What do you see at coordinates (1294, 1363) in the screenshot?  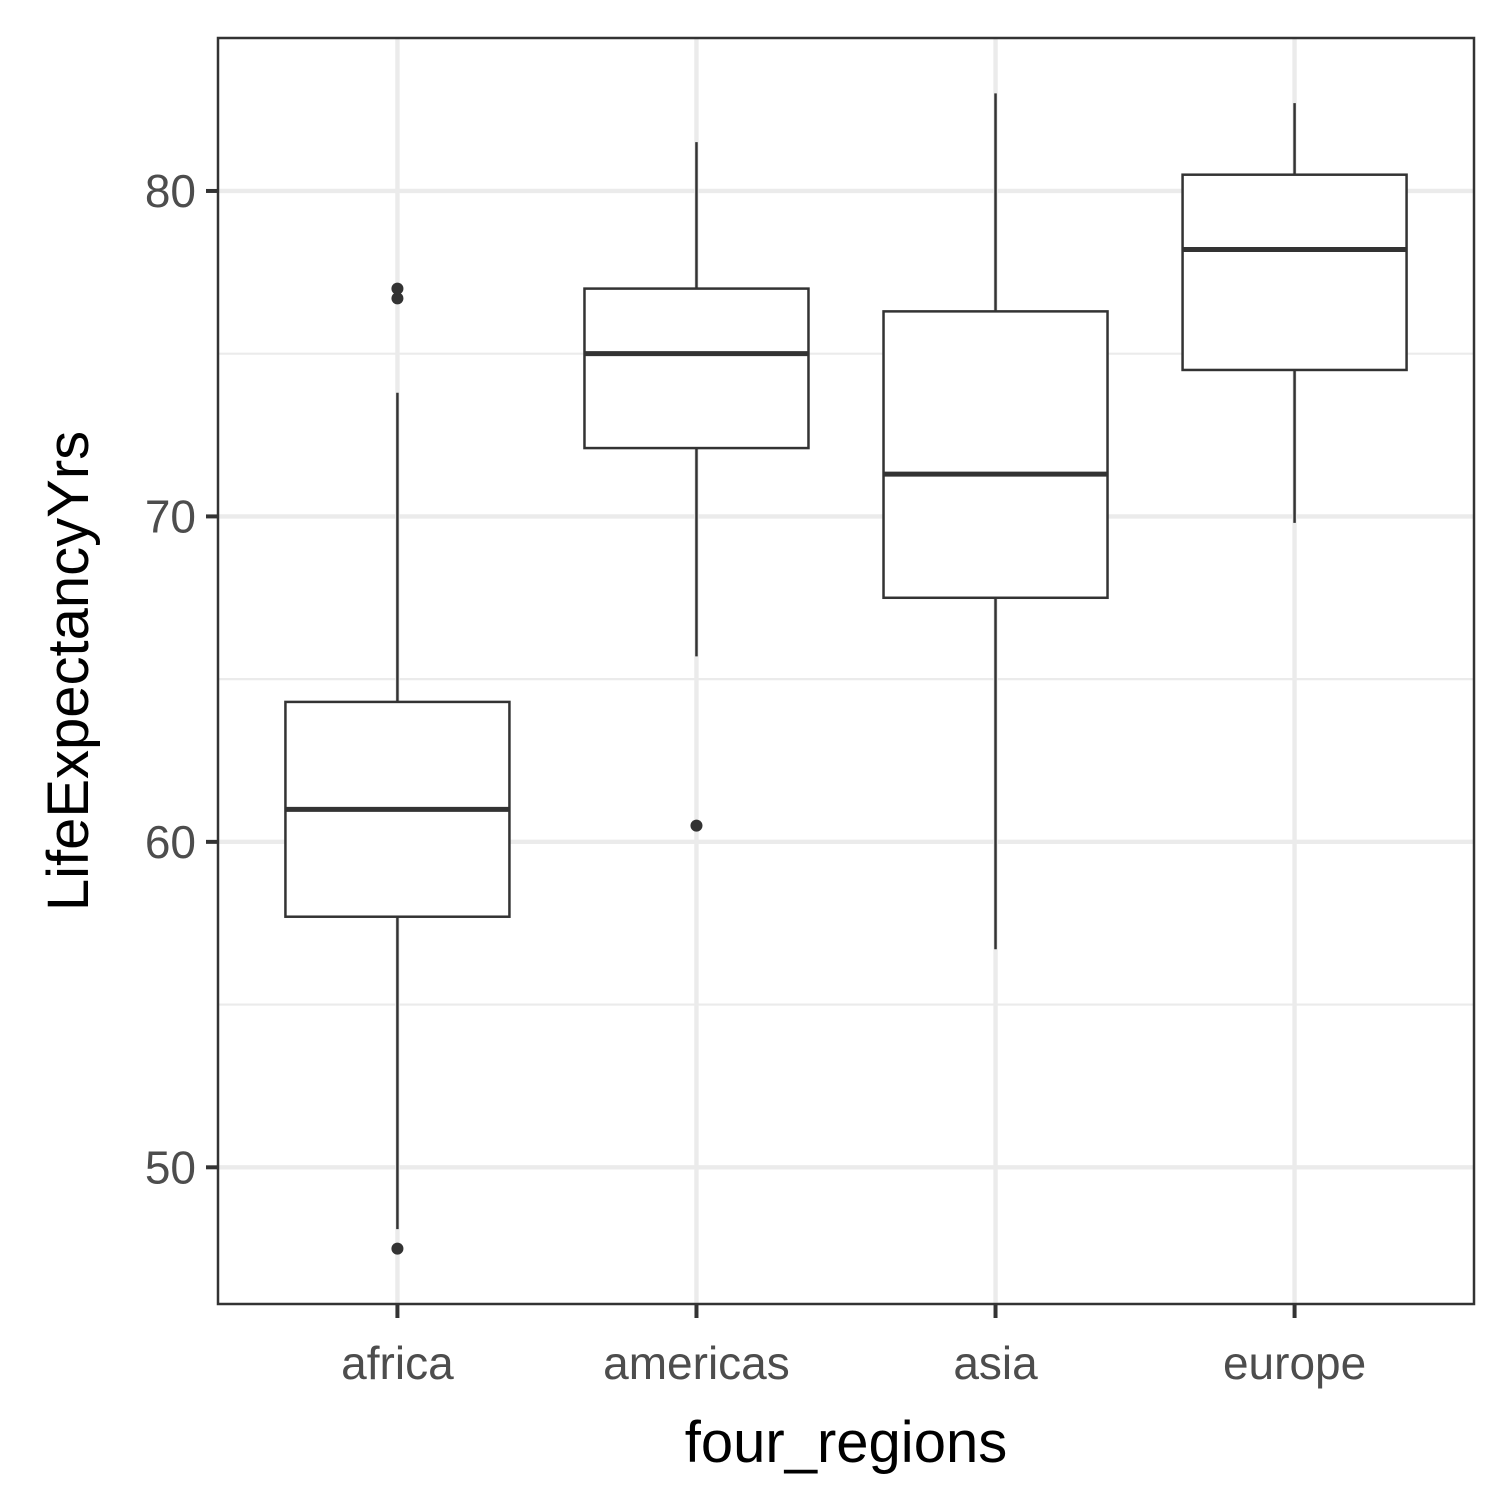 I see `x-tick-label: europe` at bounding box center [1294, 1363].